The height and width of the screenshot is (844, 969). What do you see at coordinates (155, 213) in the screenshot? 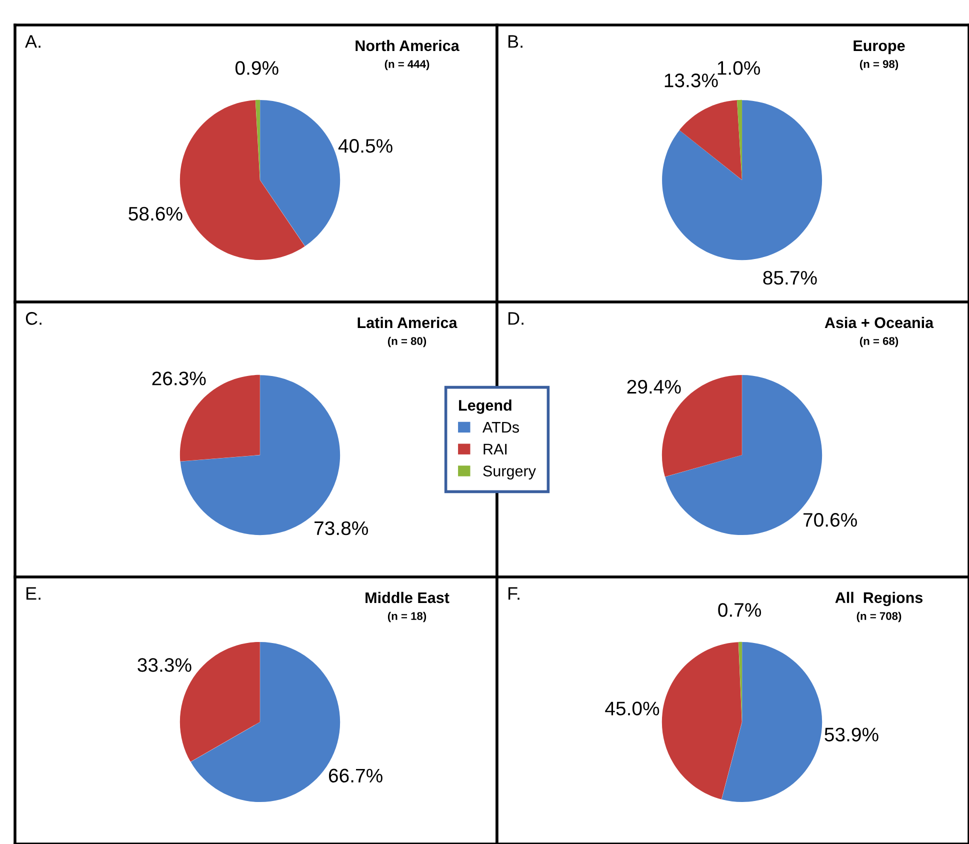
I see `data-label: 58.6%` at bounding box center [155, 213].